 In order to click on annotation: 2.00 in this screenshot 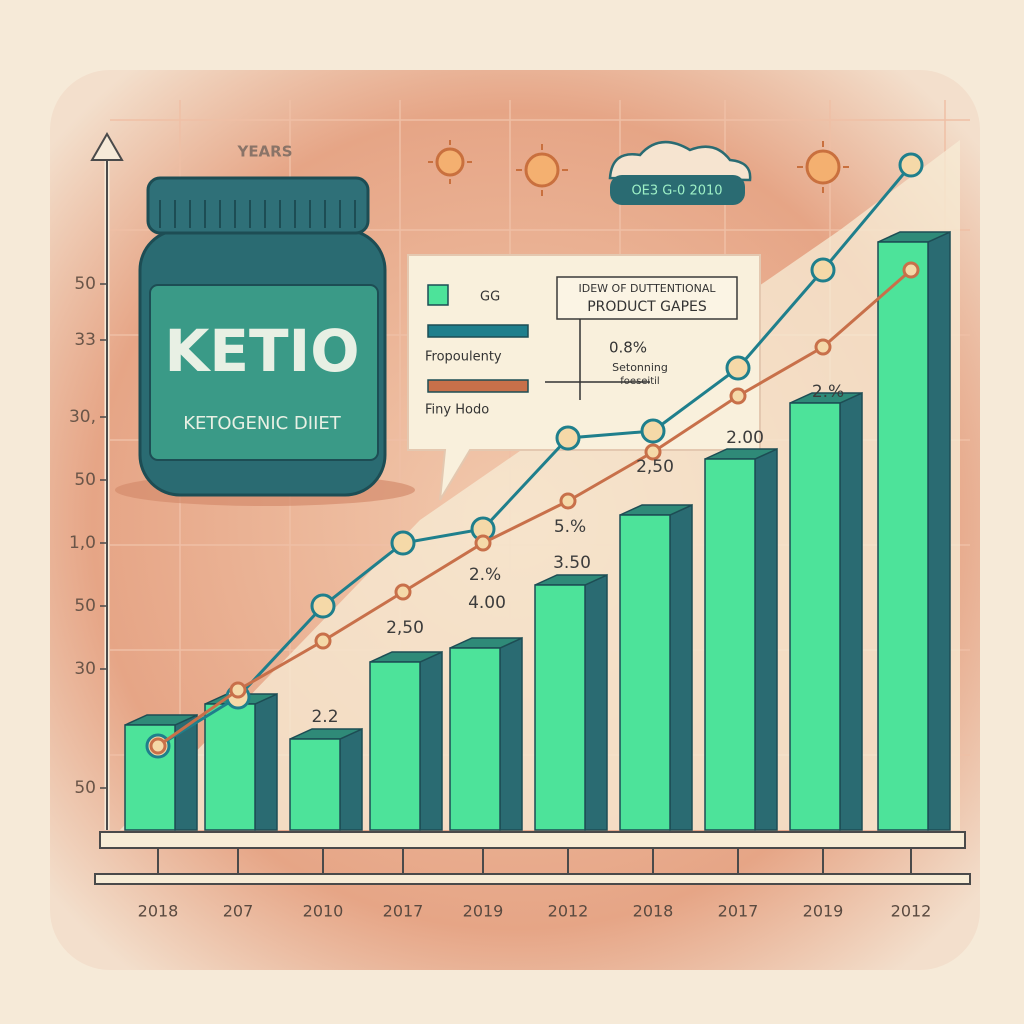, I will do `click(745, 438)`.